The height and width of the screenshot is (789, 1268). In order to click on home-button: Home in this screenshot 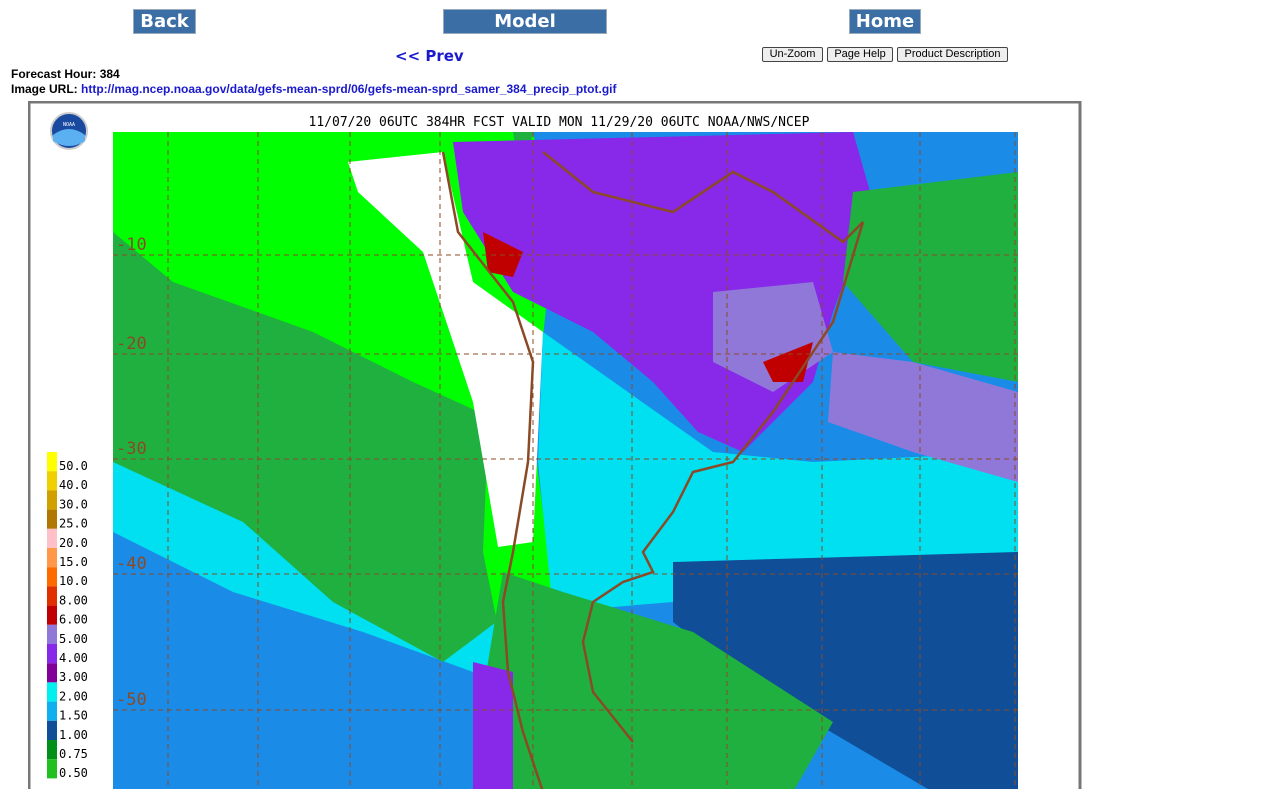, I will do `click(885, 21)`.